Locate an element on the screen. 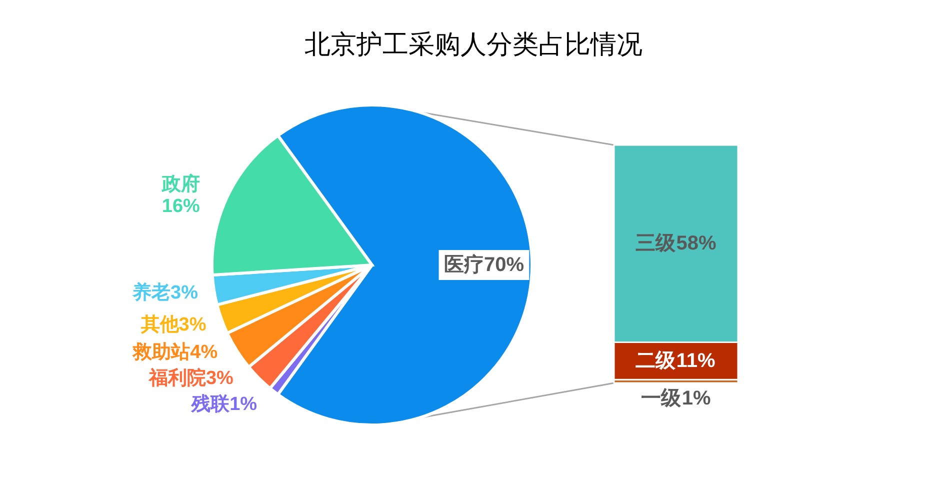 The height and width of the screenshot is (488, 947). slice-label: 医疗70% is located at coordinates (484, 264).